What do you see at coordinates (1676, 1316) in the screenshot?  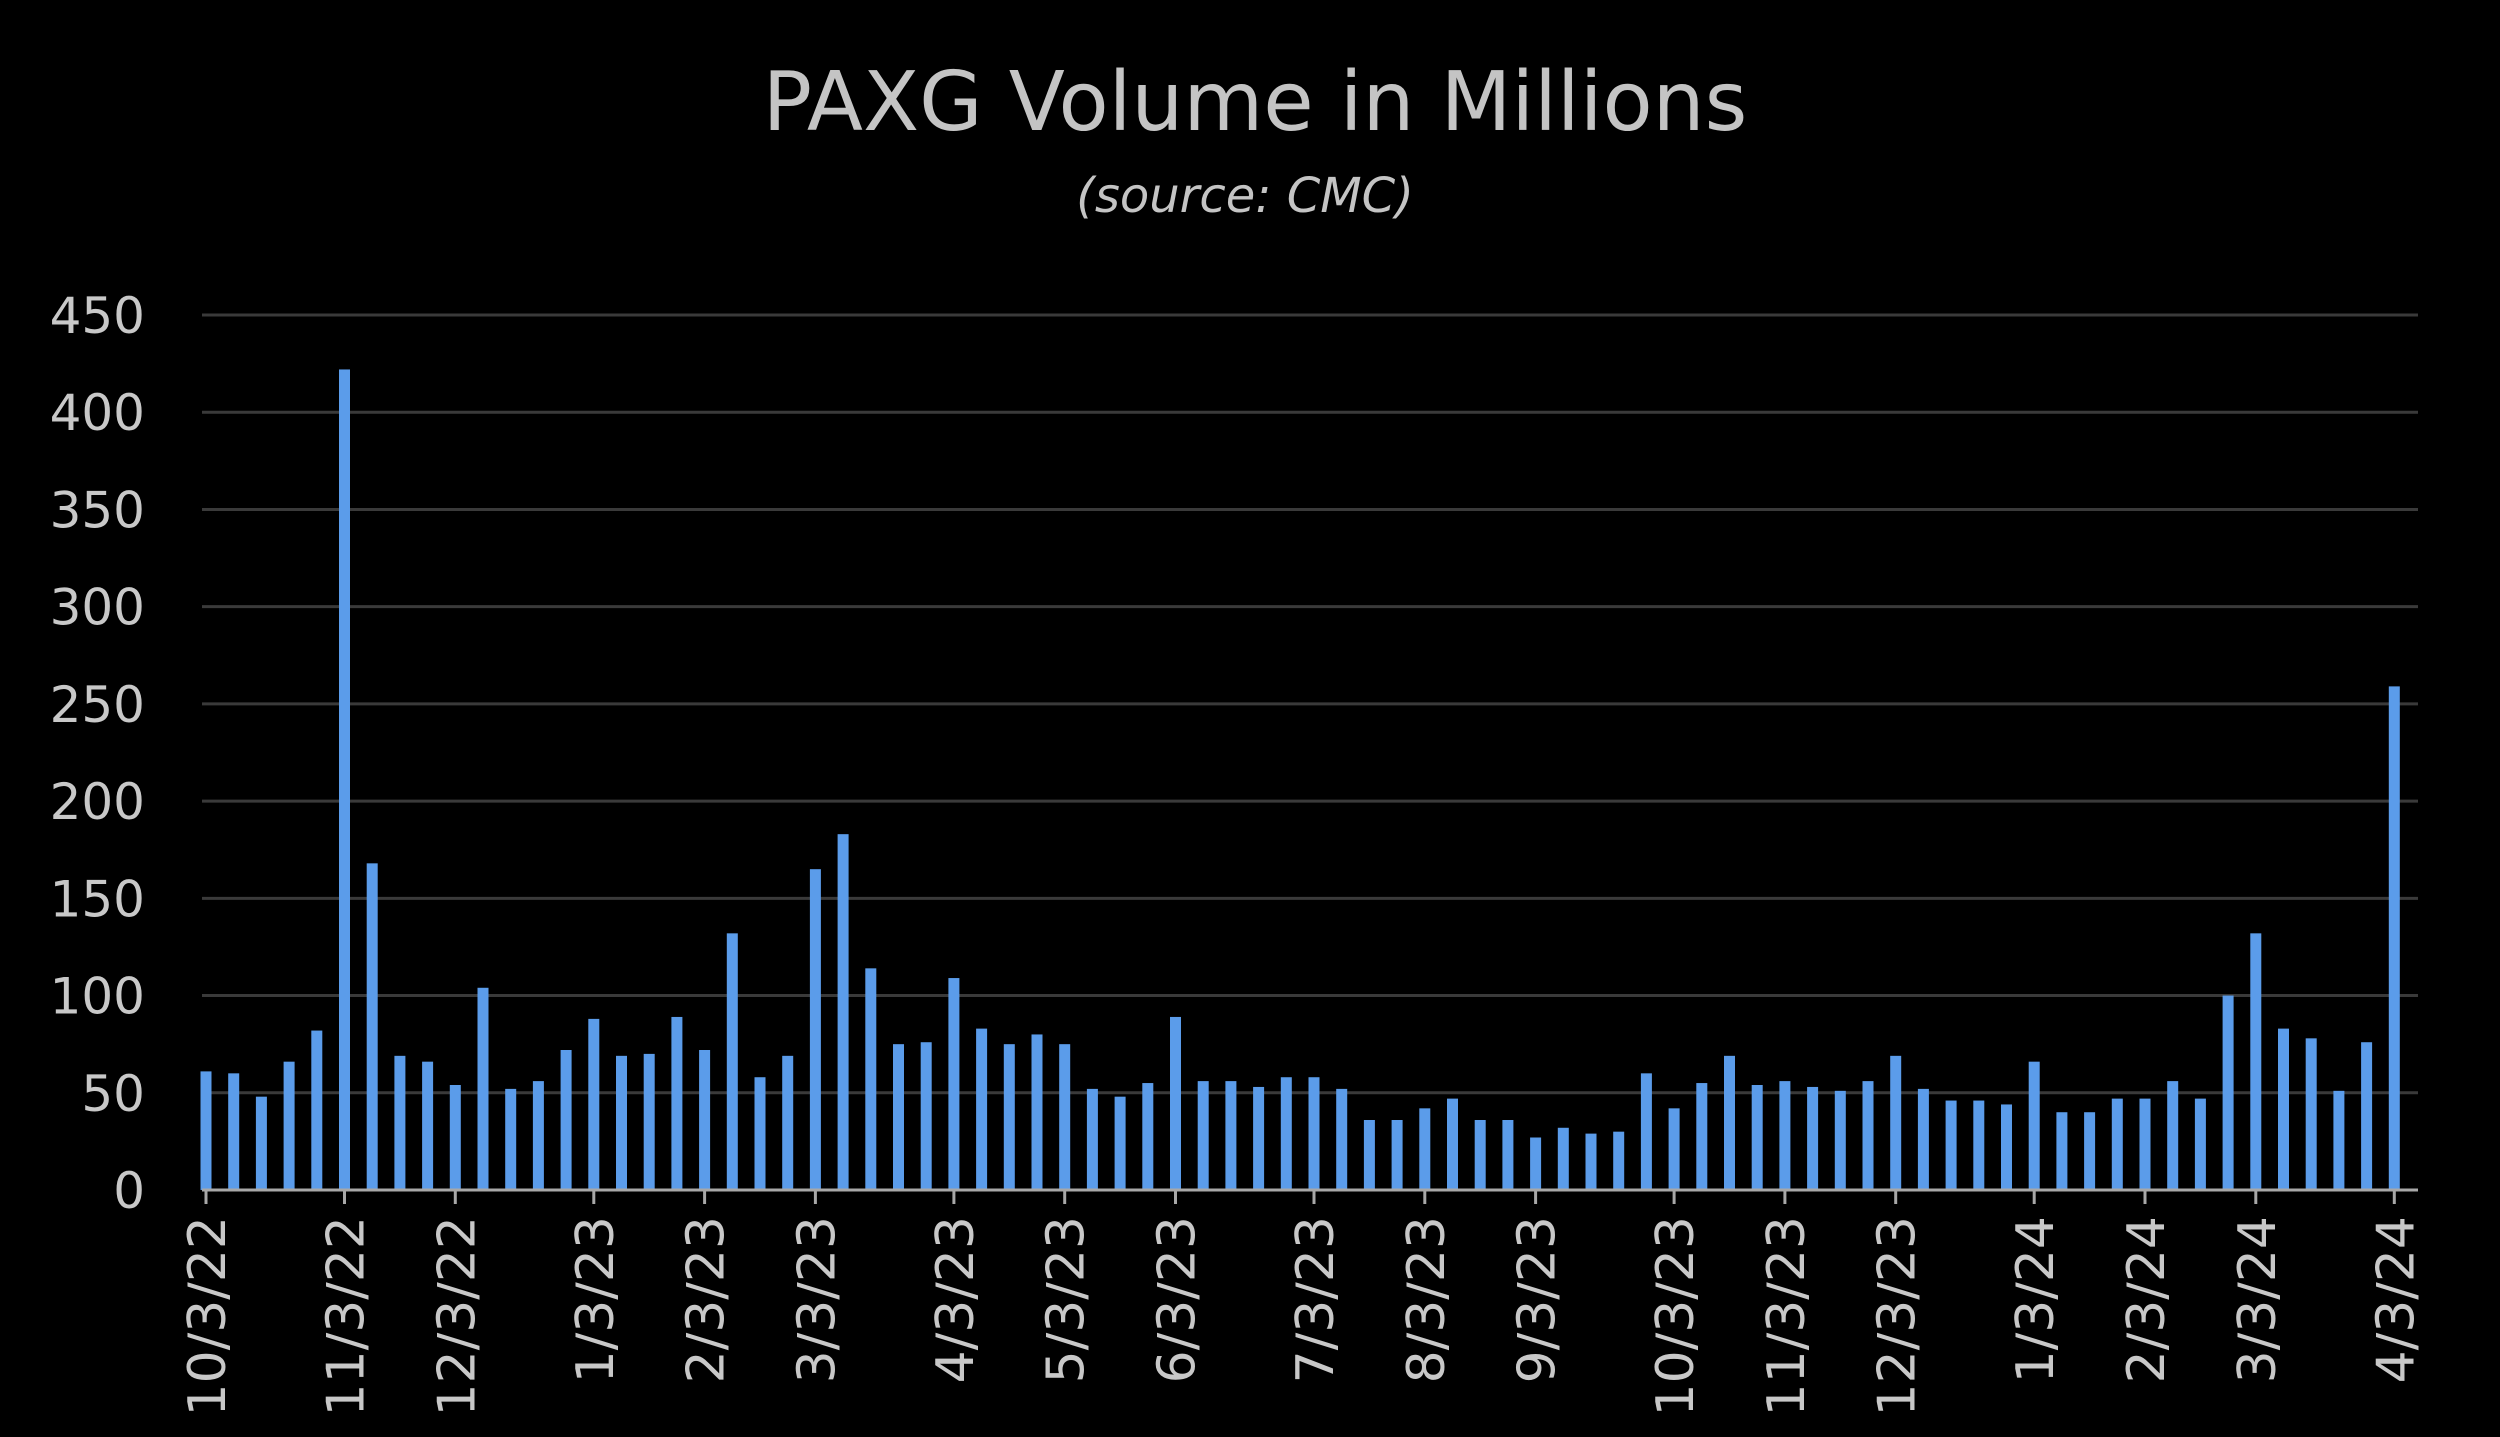 I see `x-tick-label: 10/3/23` at bounding box center [1676, 1316].